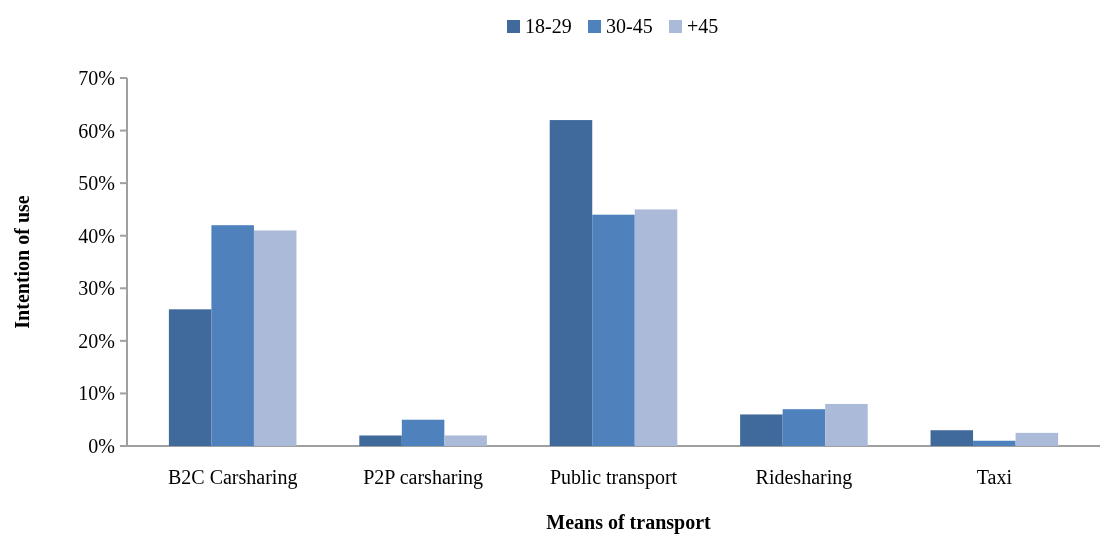  I want to click on x-tick-label: P2P carsharing, so click(423, 477).